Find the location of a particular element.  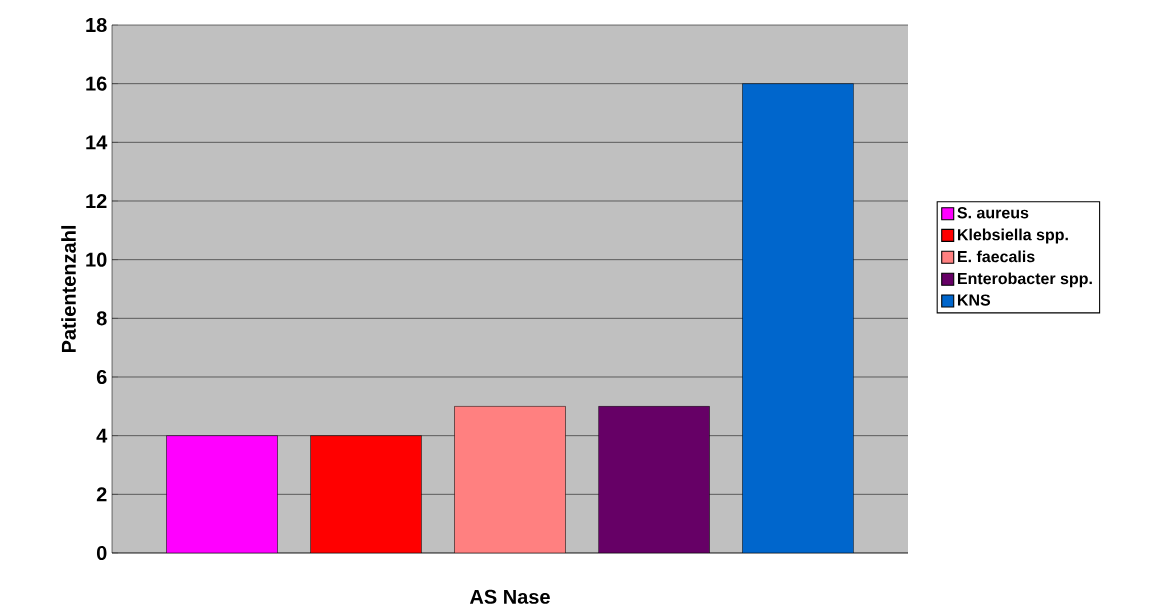

y-tick-label: 18 is located at coordinates (96, 25).